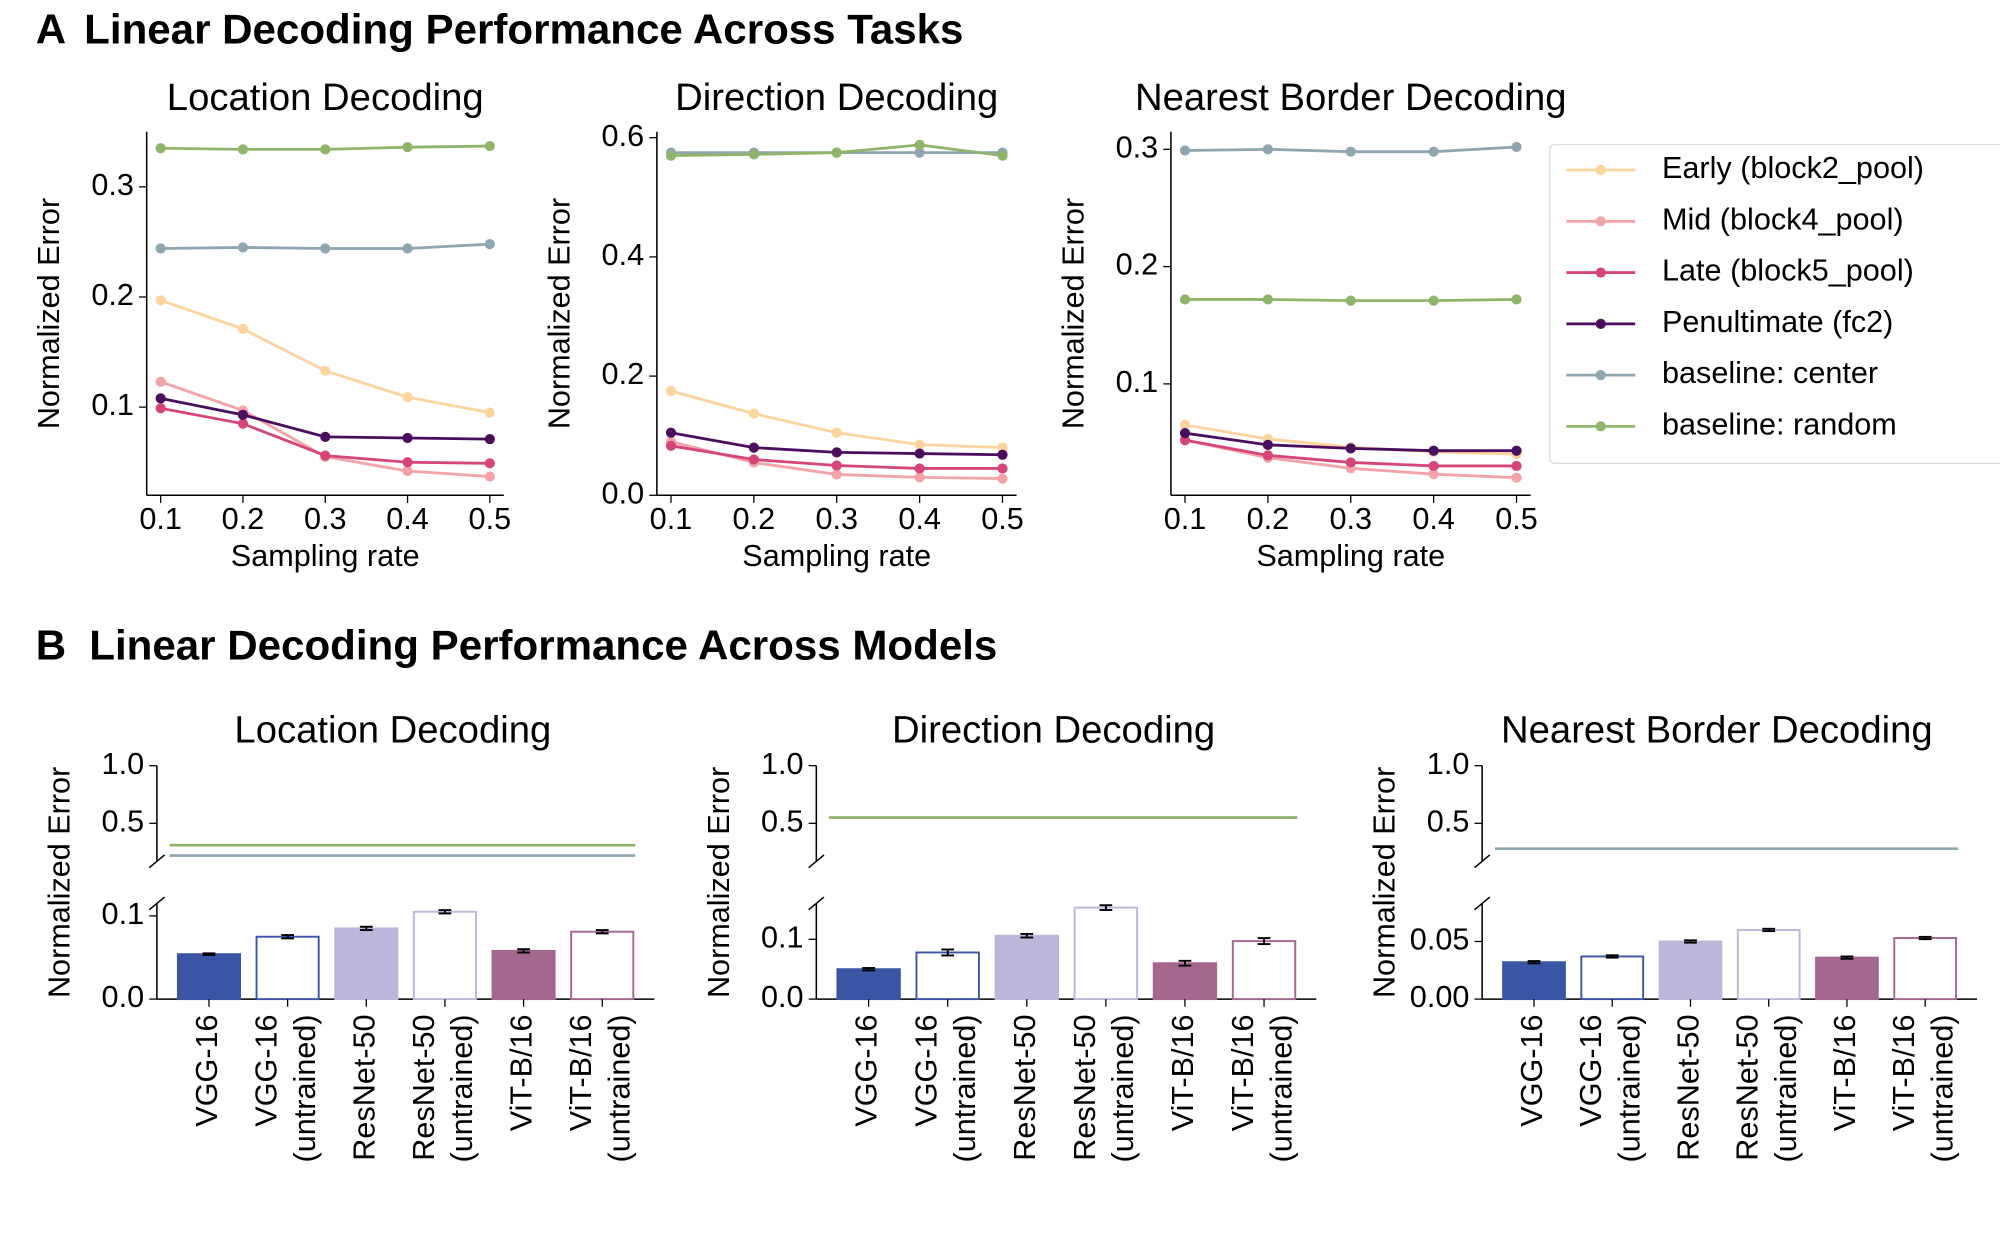  I want to click on chart-title: Nearest Border Decoding, so click(1351, 97).